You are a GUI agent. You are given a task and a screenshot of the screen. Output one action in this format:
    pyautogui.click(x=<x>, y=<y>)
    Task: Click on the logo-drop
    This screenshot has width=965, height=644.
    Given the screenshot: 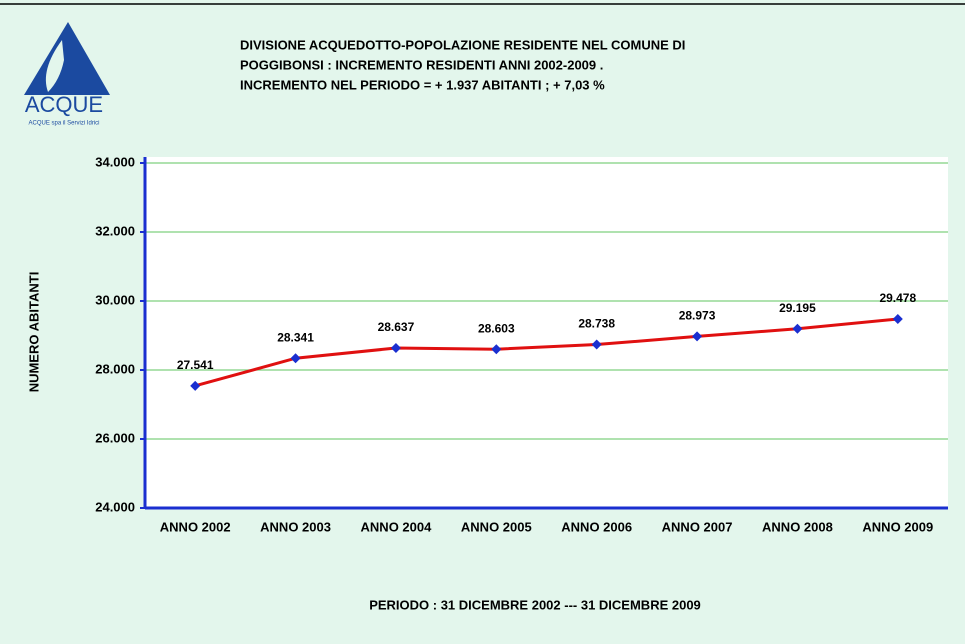 What is the action you would take?
    pyautogui.click(x=54, y=66)
    